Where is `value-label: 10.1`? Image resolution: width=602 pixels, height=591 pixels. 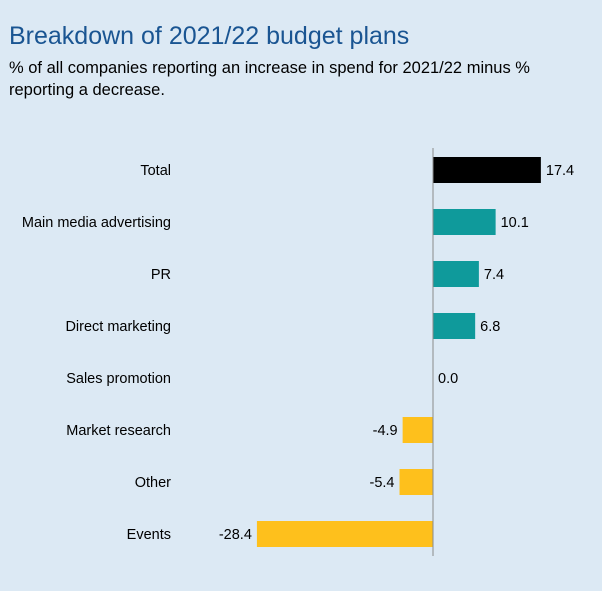
value-label: 10.1 is located at coordinates (515, 223).